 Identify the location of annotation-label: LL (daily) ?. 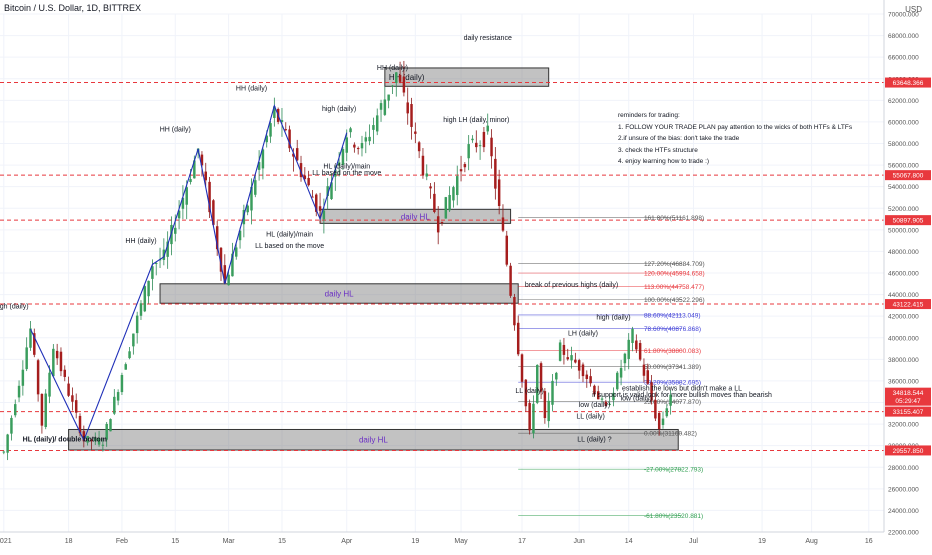
(594, 439).